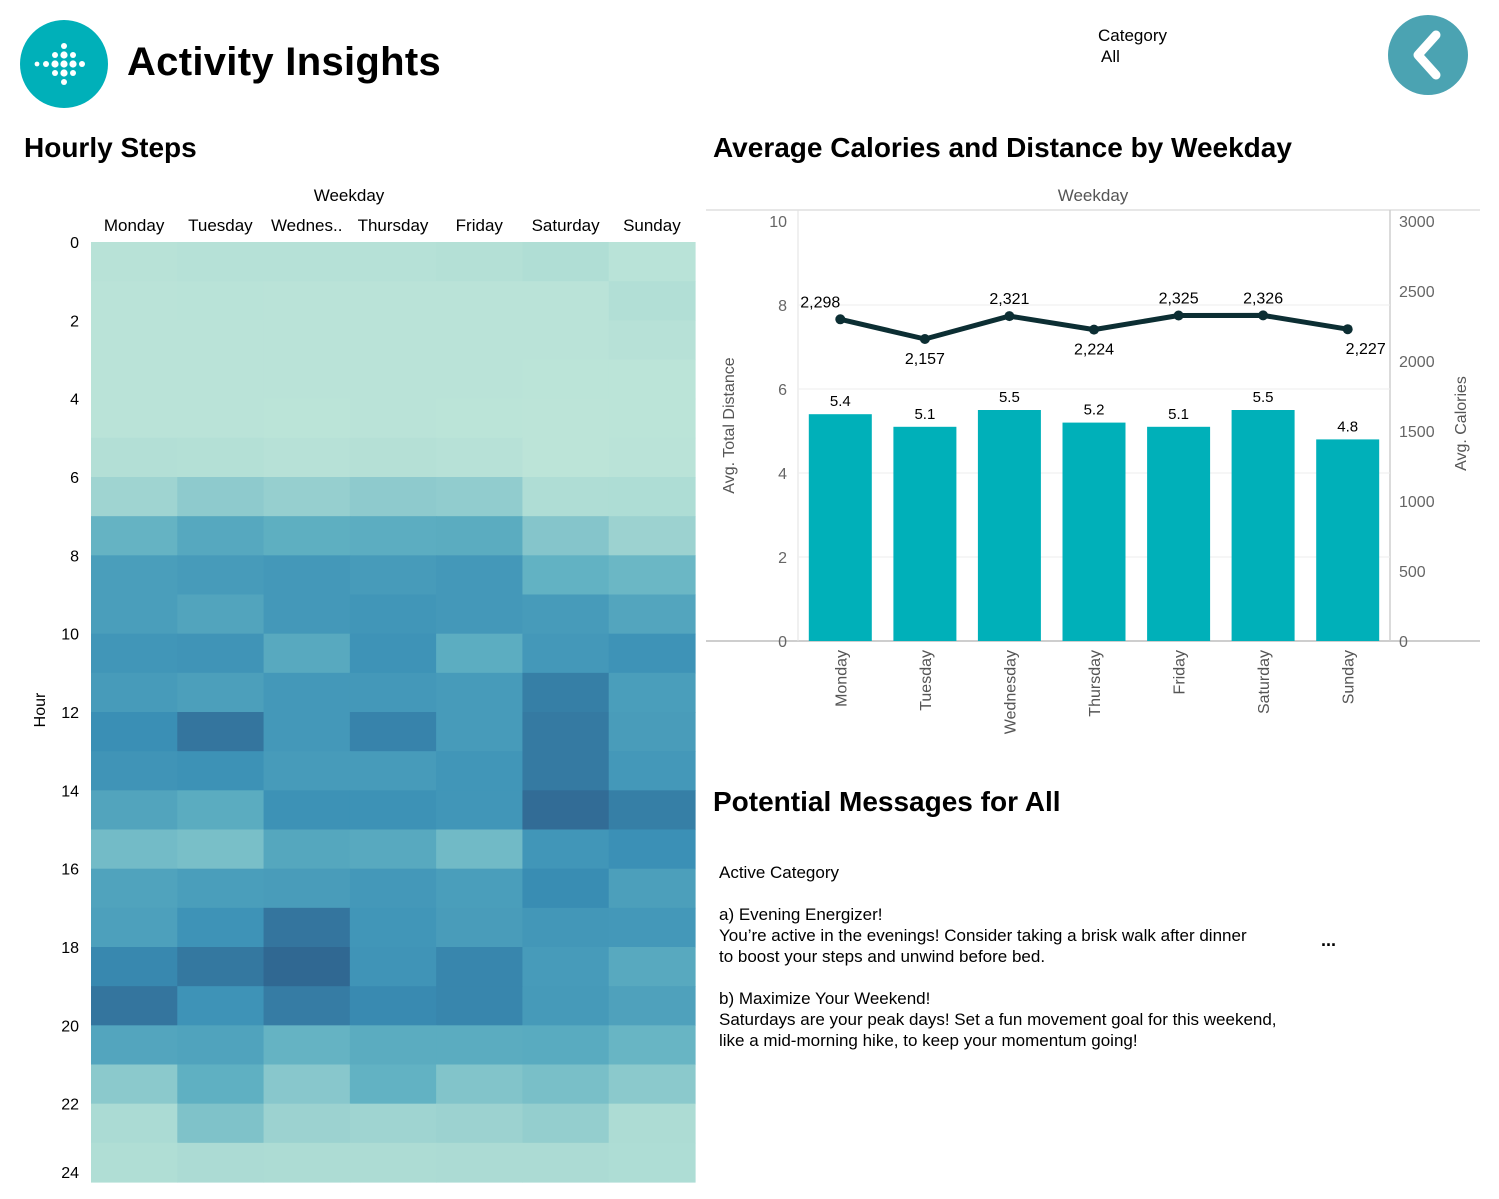 Image resolution: width=1499 pixels, height=1199 pixels. What do you see at coordinates (1110, 56) in the screenshot?
I see `category-filter-value: All` at bounding box center [1110, 56].